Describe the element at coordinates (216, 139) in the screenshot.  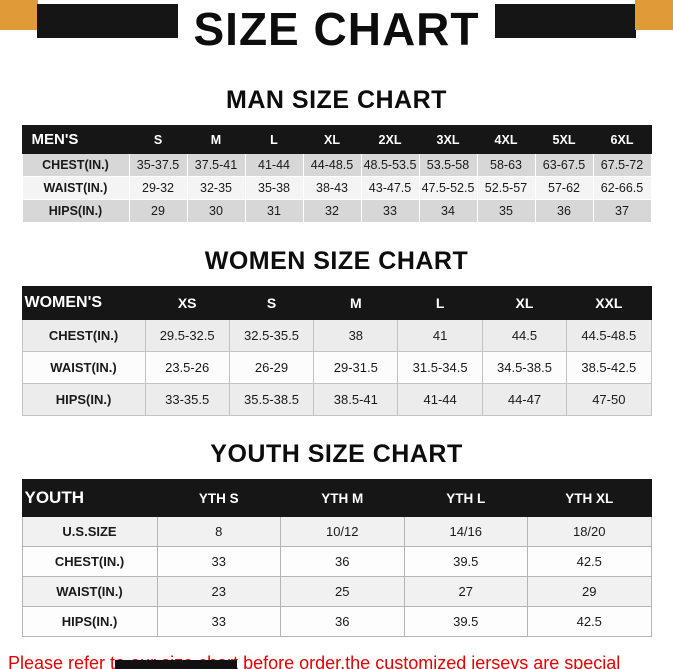
I see `column-header: M` at that location.